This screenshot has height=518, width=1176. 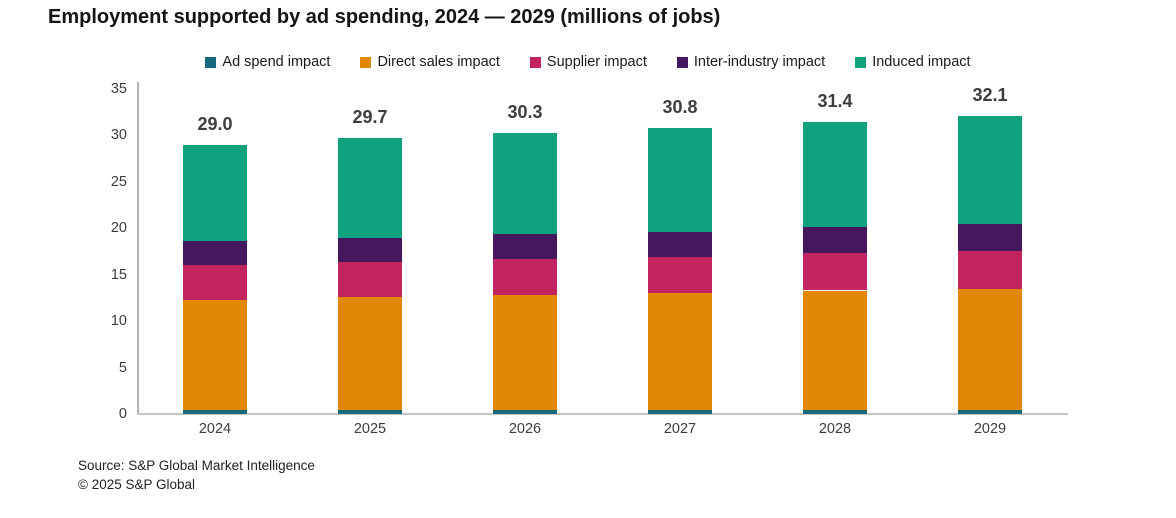 I want to click on bar-segment-induced-impact-2025, so click(x=370, y=188).